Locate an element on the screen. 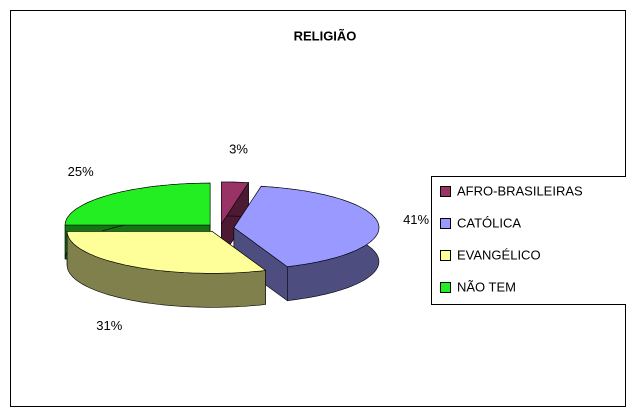 The height and width of the screenshot is (407, 626). data-label: 41% is located at coordinates (416, 219).